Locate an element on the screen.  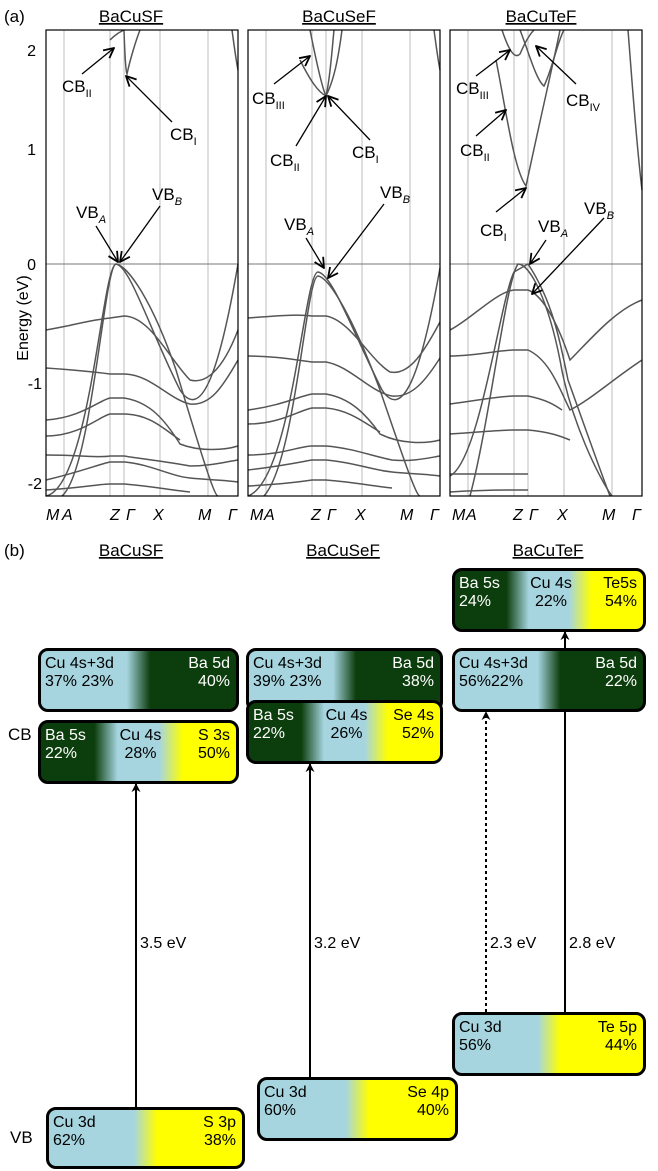
orbital-segment: Cu 4s 26% is located at coordinates (347, 725).